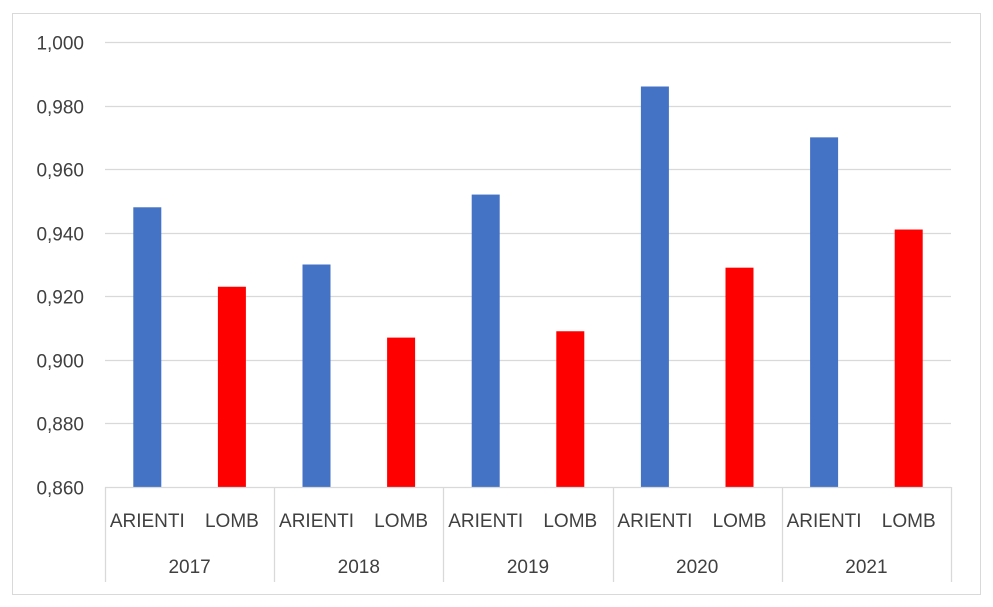  Describe the element at coordinates (60, 235) in the screenshot. I see `y-tick-label: 0,940` at that location.